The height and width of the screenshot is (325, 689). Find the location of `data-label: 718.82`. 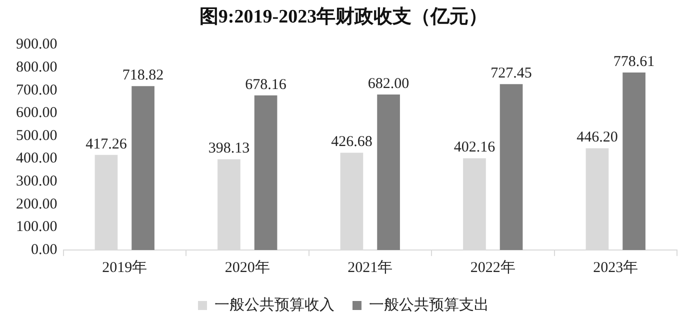

data-label: 718.82 is located at coordinates (143, 76).